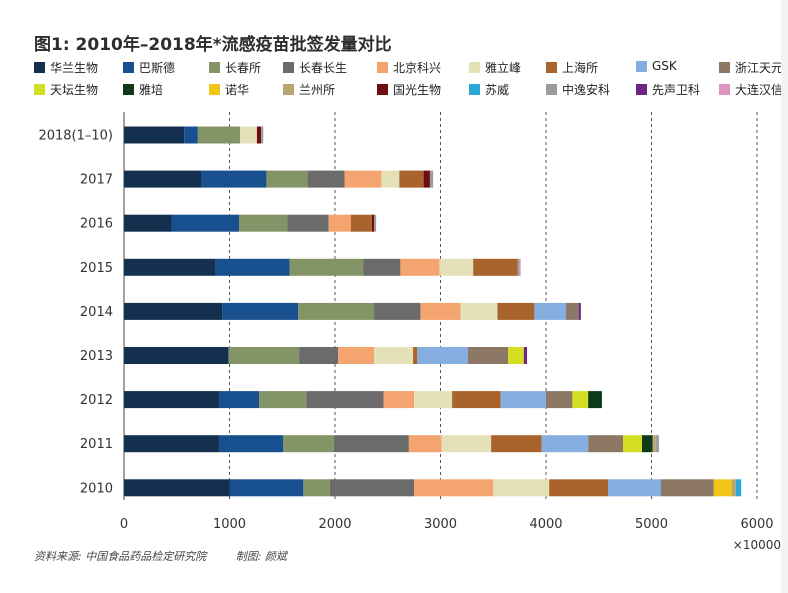 The image size is (788, 593). What do you see at coordinates (96, 400) in the screenshot?
I see `y-category-label: 2012` at bounding box center [96, 400].